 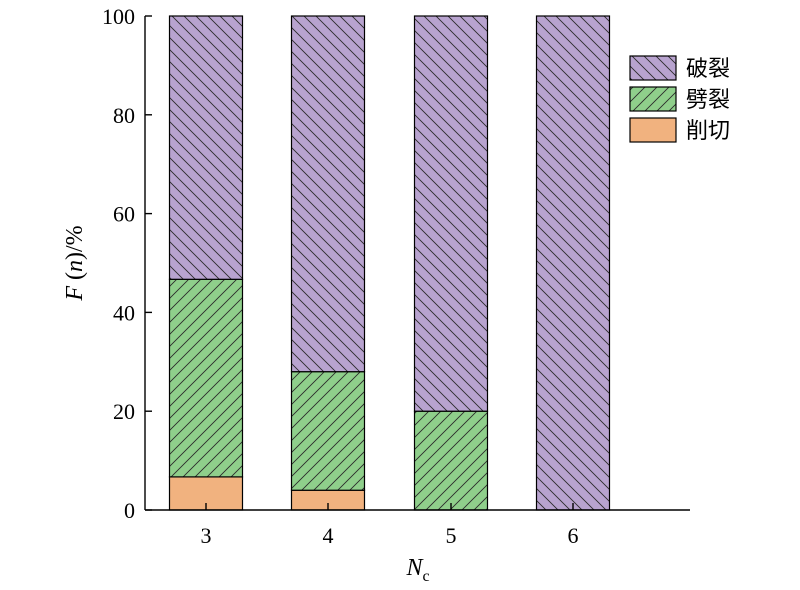 What do you see at coordinates (129, 510) in the screenshot?
I see `y-tick-label-0: 0` at bounding box center [129, 510].